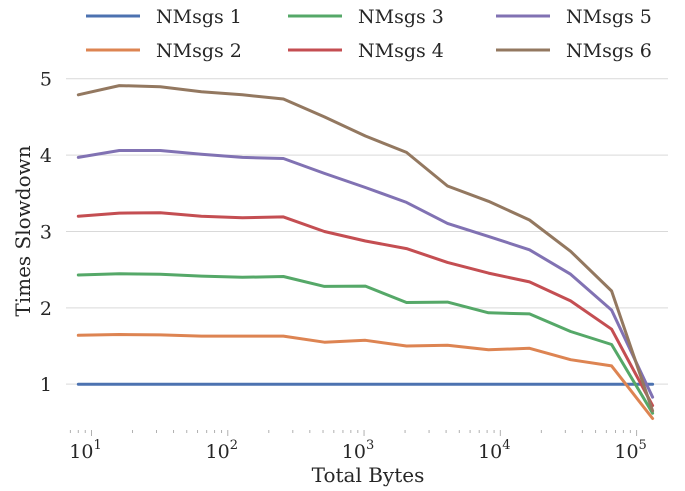 The image size is (685, 491). What do you see at coordinates (358, 450) in the screenshot?
I see `x-tick-label: 10³` at bounding box center [358, 450].